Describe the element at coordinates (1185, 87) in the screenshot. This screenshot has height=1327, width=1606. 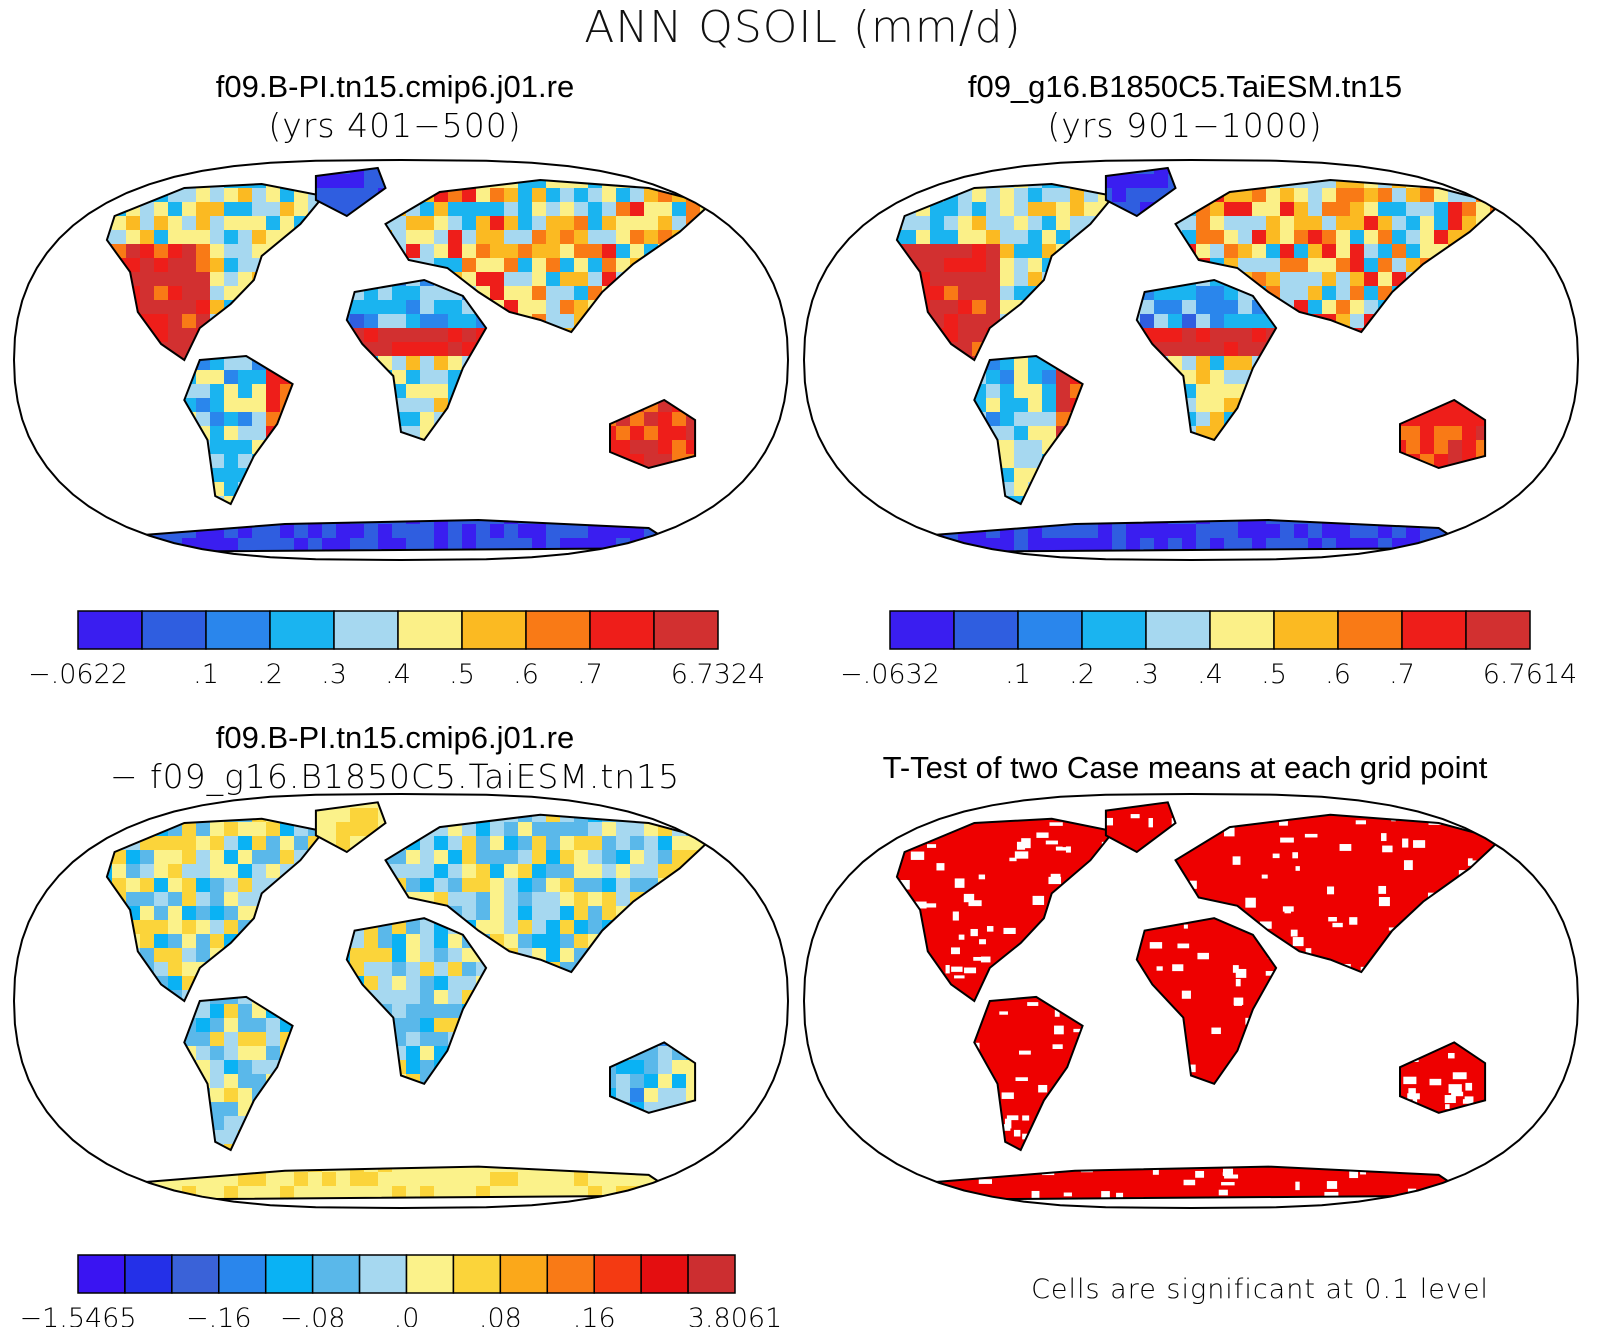
I see `panel-case2-title-line1: f09_g16.B1850C5.TaiESM.tn15` at that location.